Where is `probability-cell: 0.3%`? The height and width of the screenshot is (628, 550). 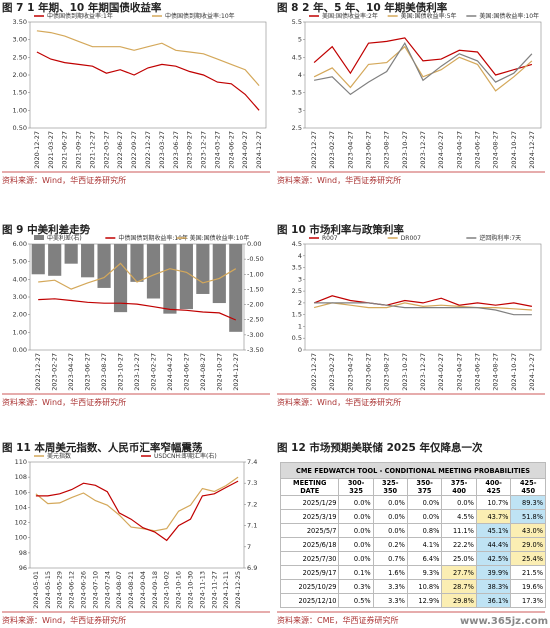 probability-cell: 0.3% is located at coordinates (356, 586).